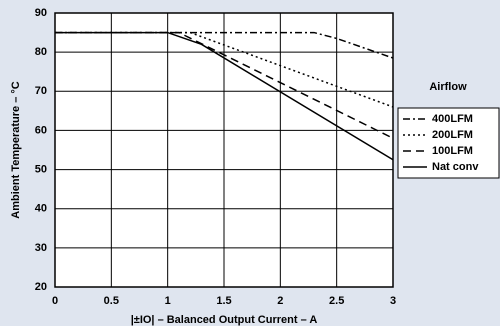 This screenshot has height=326, width=500. Describe the element at coordinates (41, 52) in the screenshot. I see `y-tick-label: 80` at that location.